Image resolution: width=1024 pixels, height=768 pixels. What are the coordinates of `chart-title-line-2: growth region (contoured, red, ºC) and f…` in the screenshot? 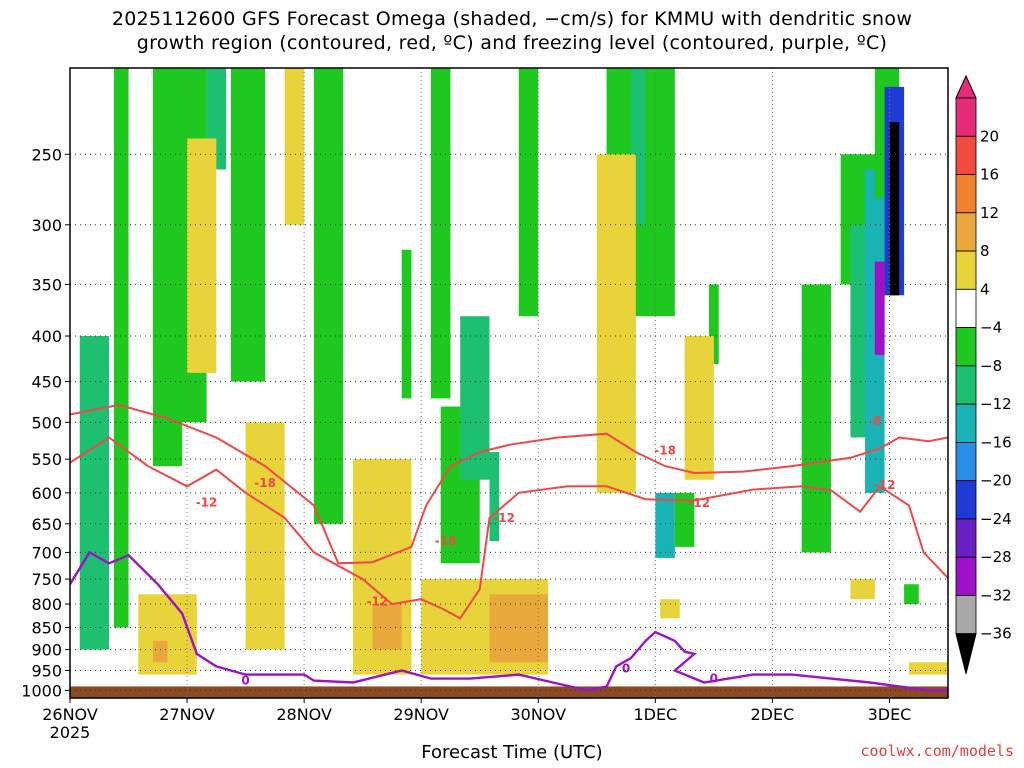 It's located at (512, 43).